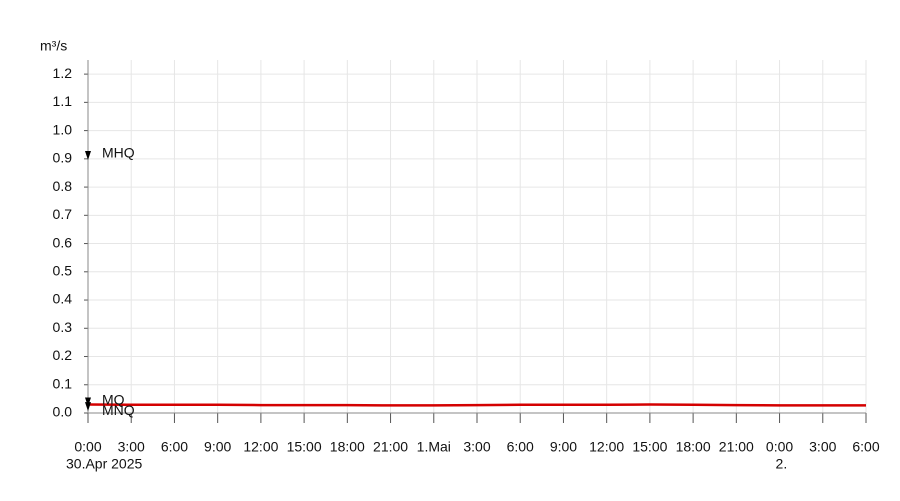 The width and height of the screenshot is (900, 501). What do you see at coordinates (104, 464) in the screenshot?
I see `date-label: 30.Apr 2025` at bounding box center [104, 464].